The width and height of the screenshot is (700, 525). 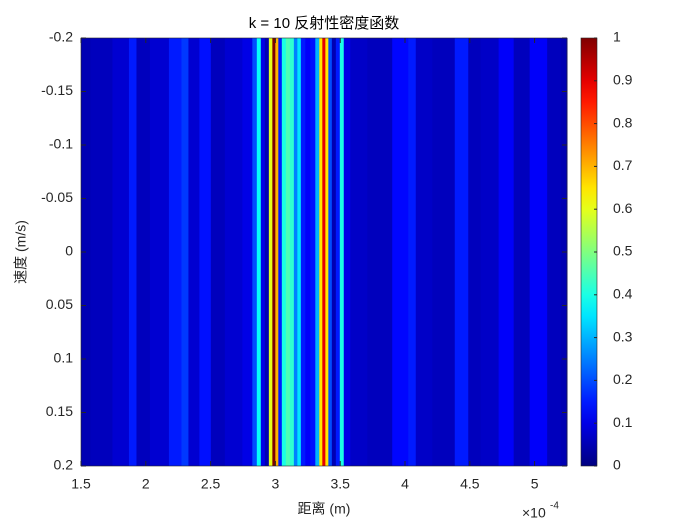 What do you see at coordinates (623, 122) in the screenshot?
I see `colorbar-tick-label: 0.8` at bounding box center [623, 122].